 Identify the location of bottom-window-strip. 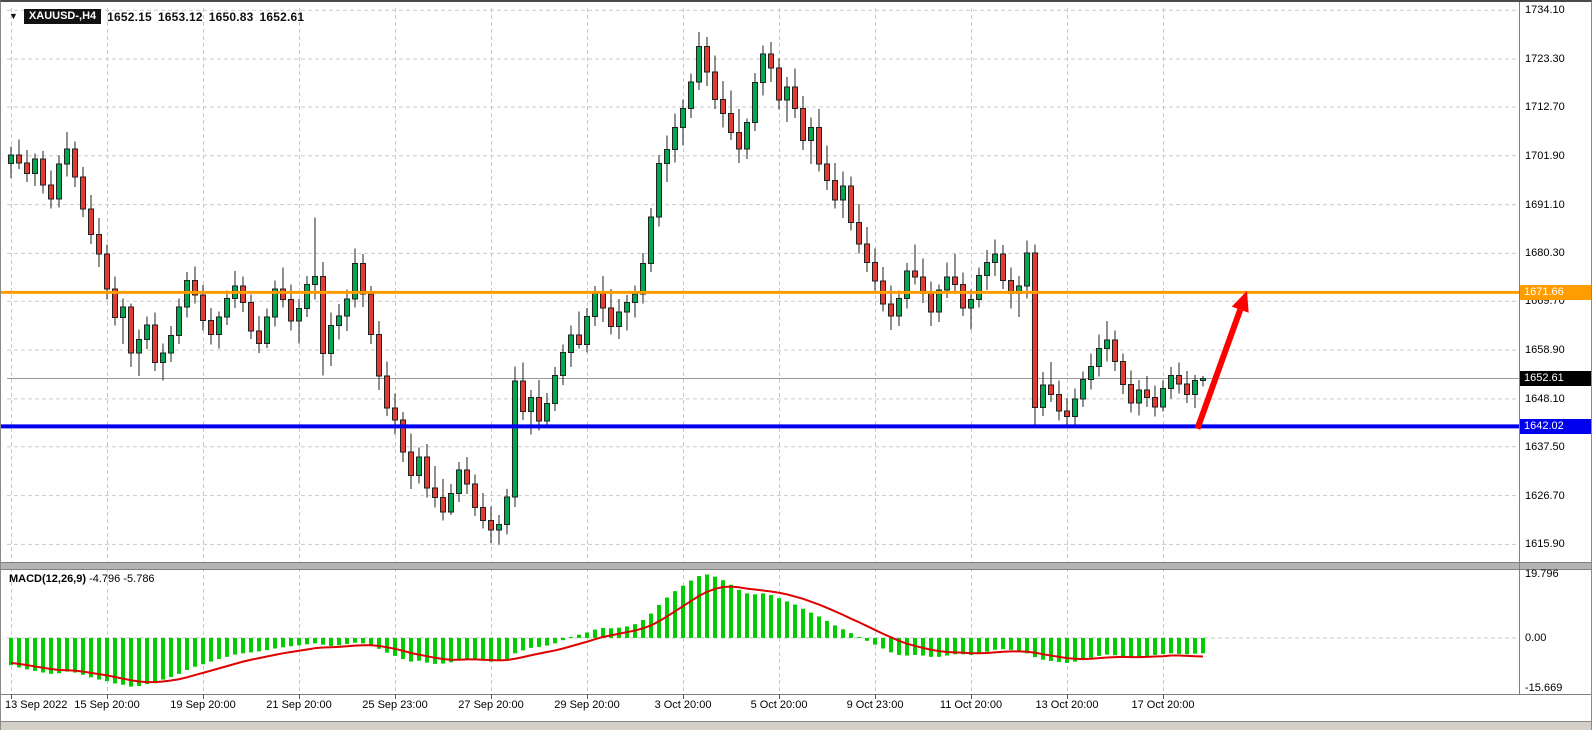
(796, 725).